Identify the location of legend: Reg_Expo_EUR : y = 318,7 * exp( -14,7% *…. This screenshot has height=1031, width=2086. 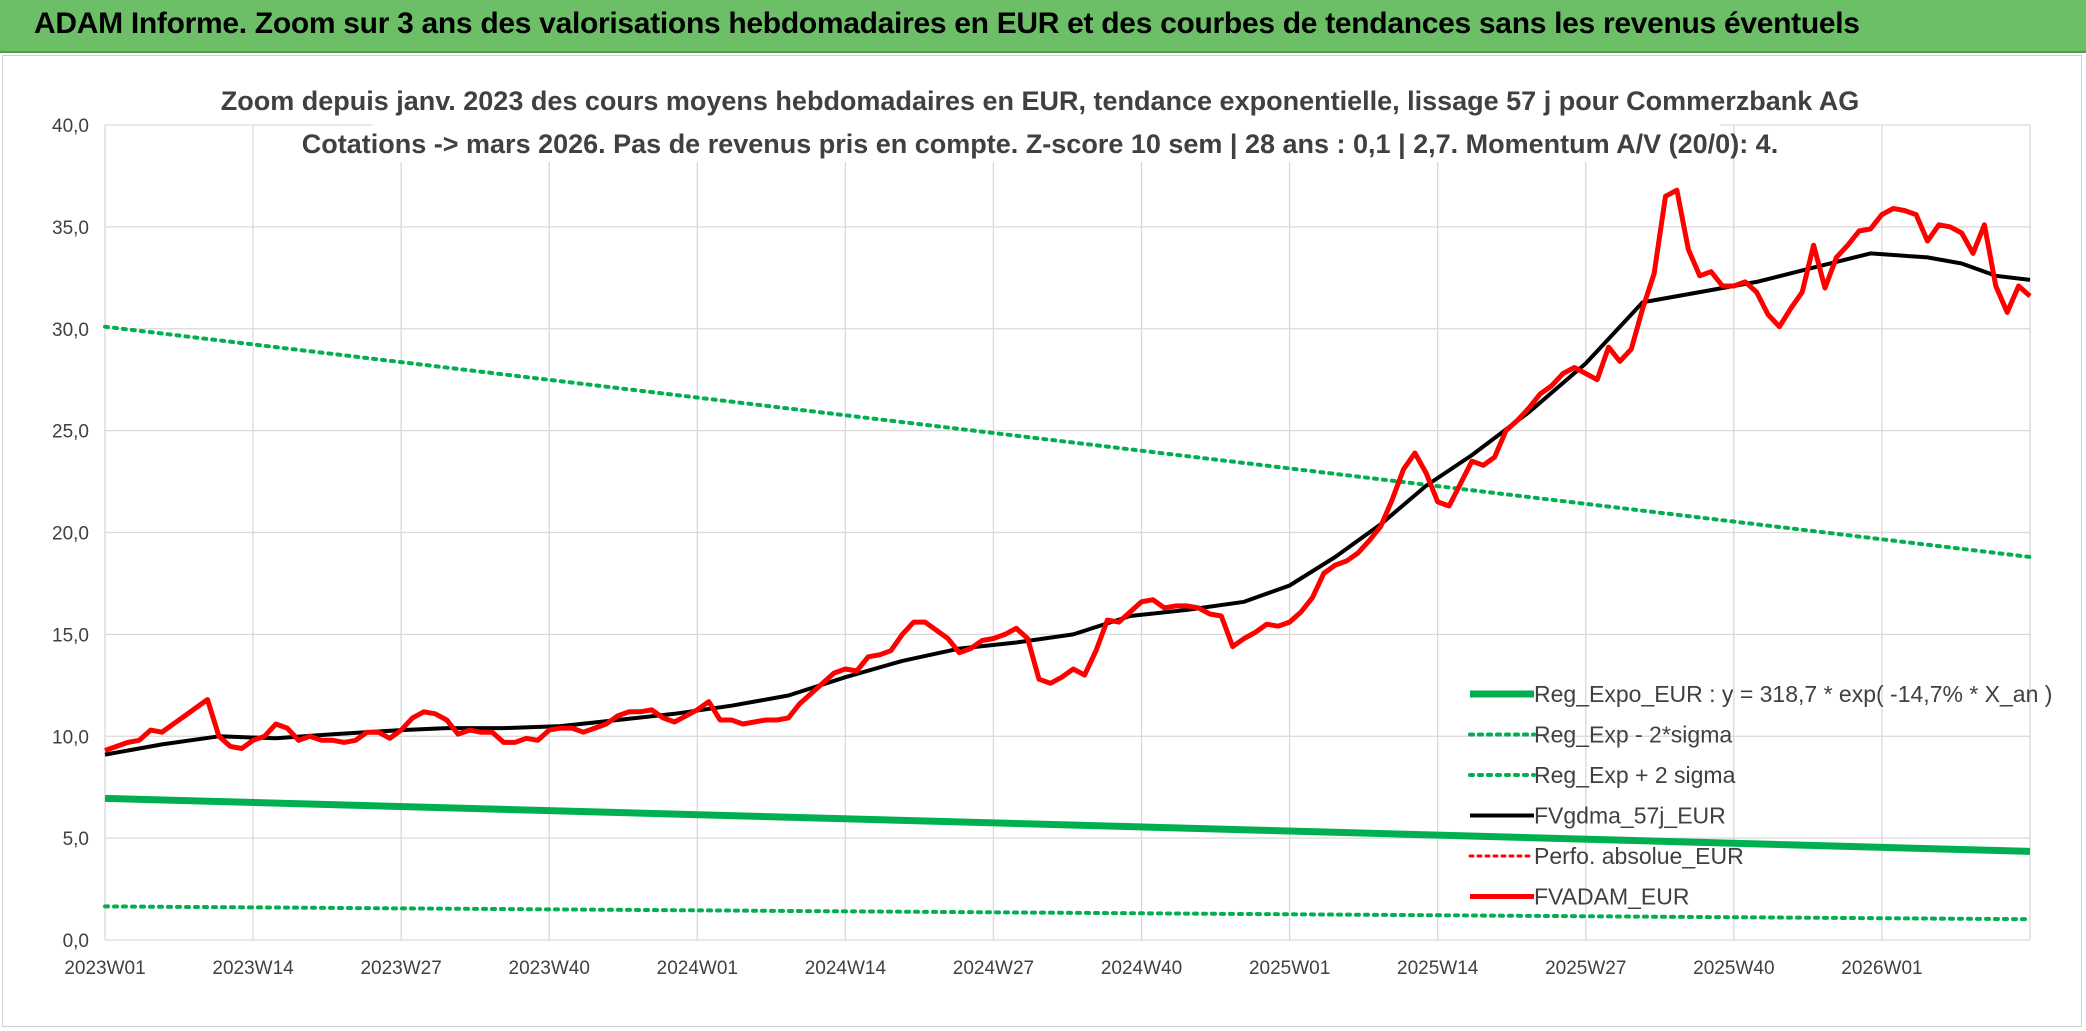
(1760, 795).